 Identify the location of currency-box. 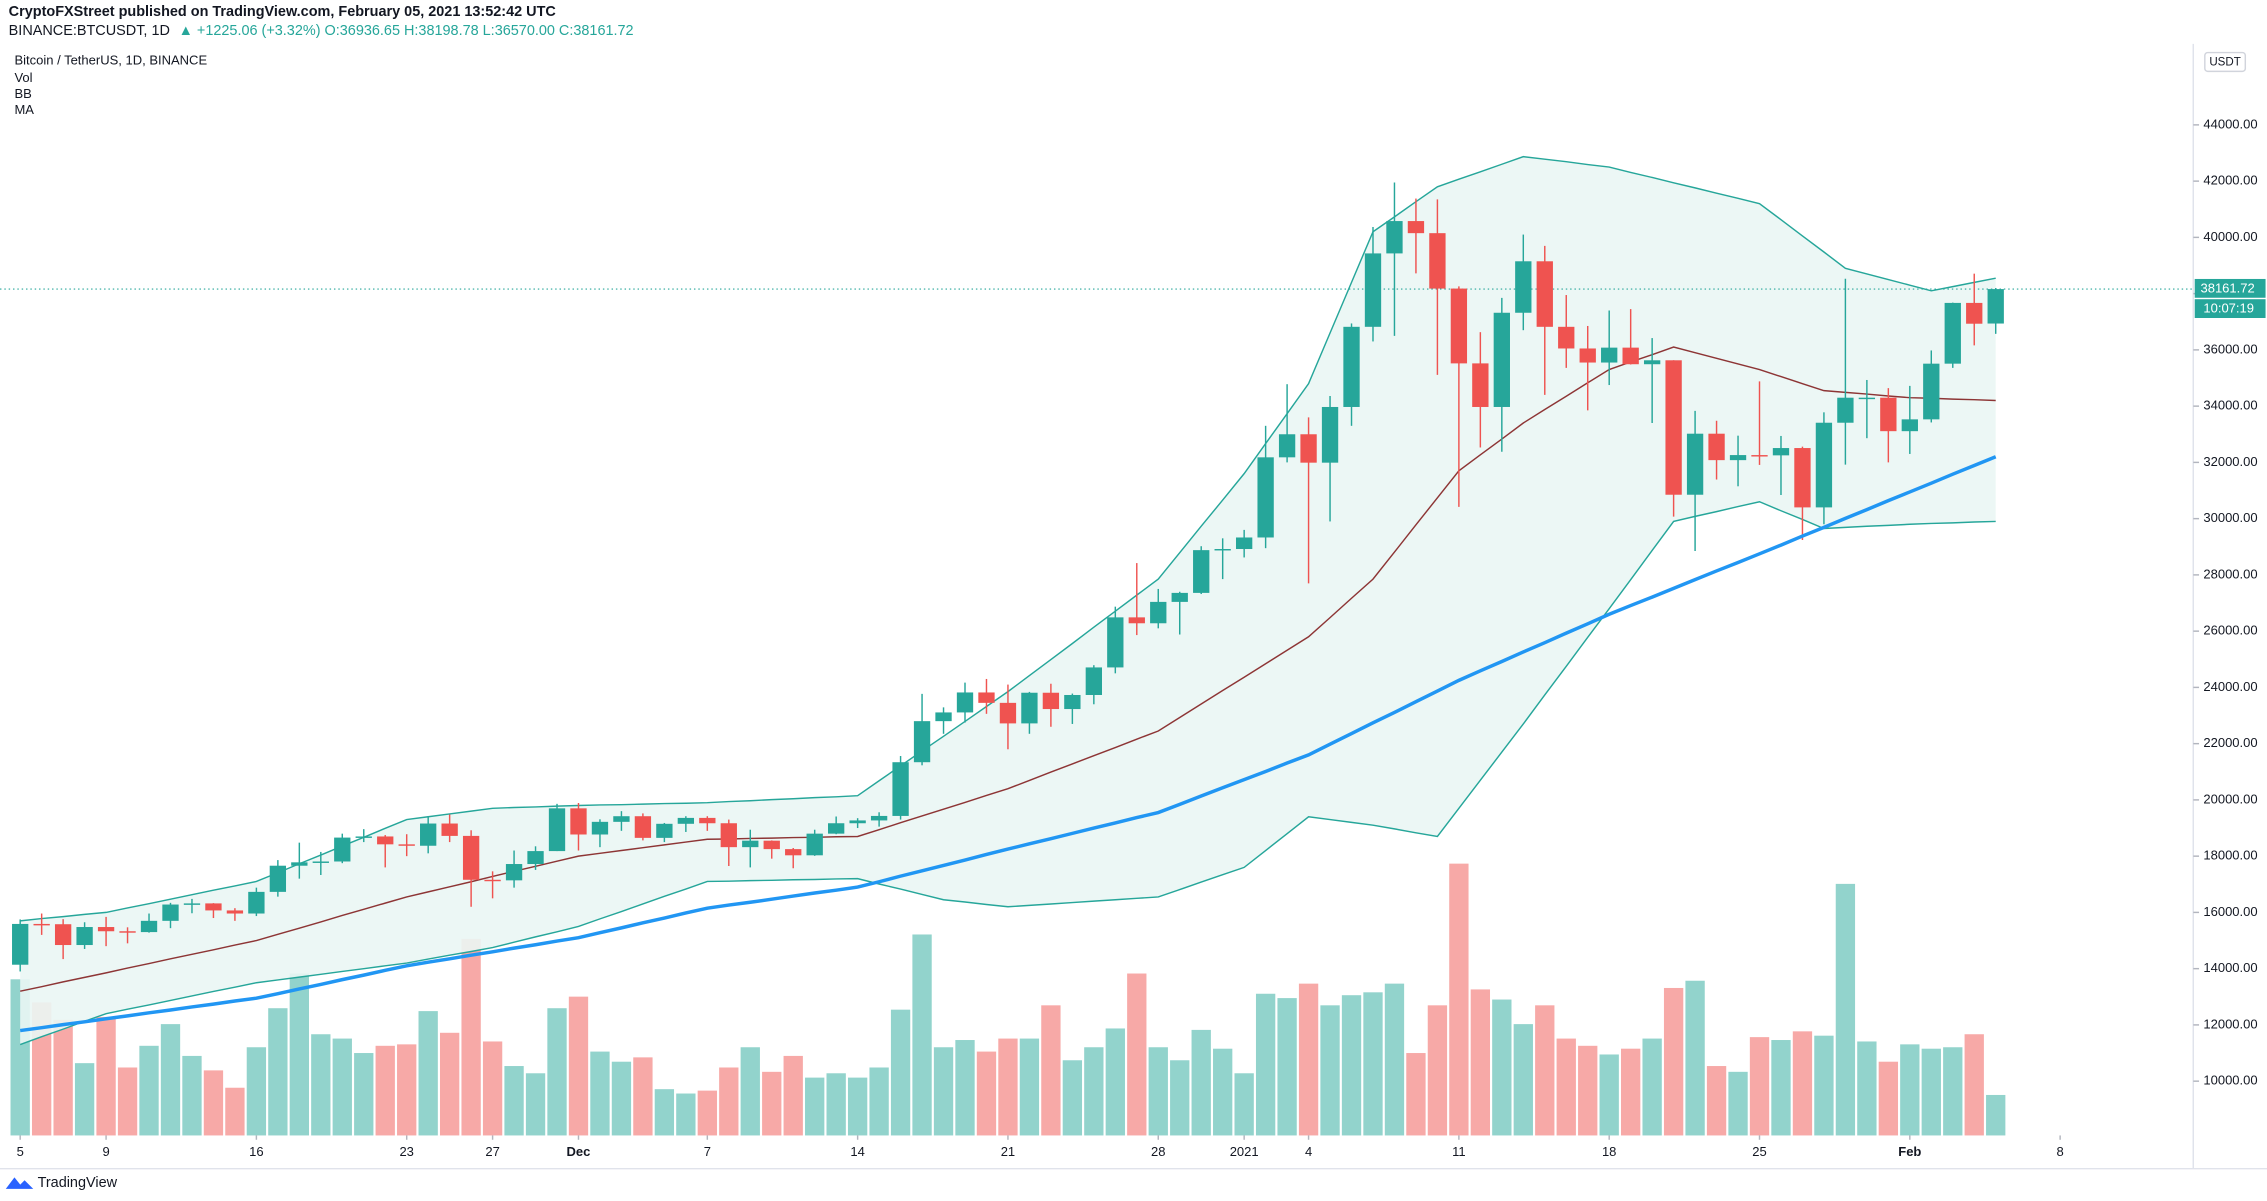
(2225, 62).